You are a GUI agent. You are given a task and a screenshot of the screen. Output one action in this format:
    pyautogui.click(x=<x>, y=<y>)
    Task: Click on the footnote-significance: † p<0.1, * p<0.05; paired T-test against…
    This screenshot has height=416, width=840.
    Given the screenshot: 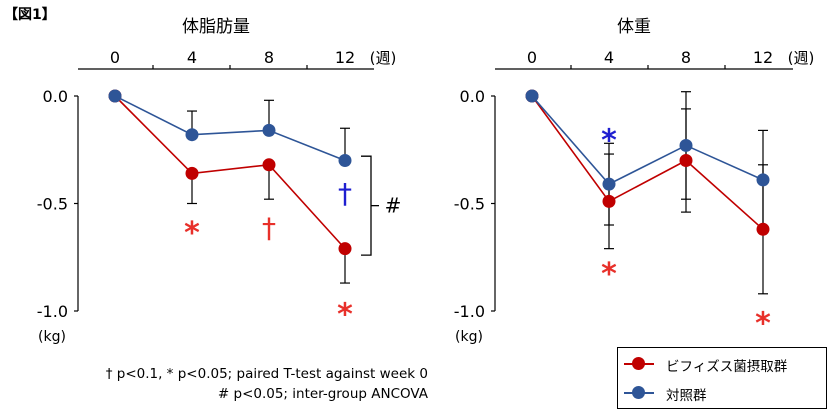 What is the action you would take?
    pyautogui.click(x=266, y=374)
    